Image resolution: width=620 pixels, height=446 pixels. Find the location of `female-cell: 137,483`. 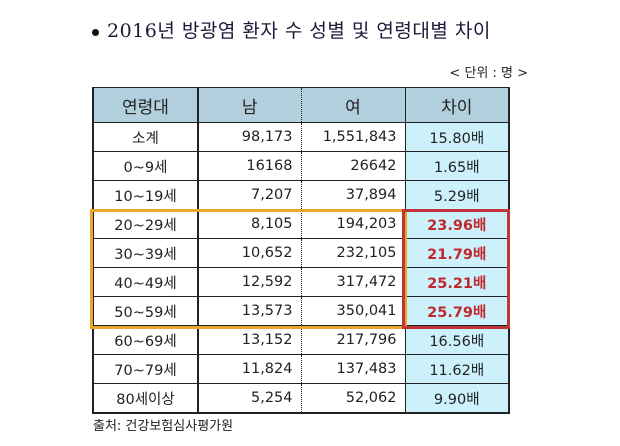

female-cell: 137,483 is located at coordinates (353, 369).